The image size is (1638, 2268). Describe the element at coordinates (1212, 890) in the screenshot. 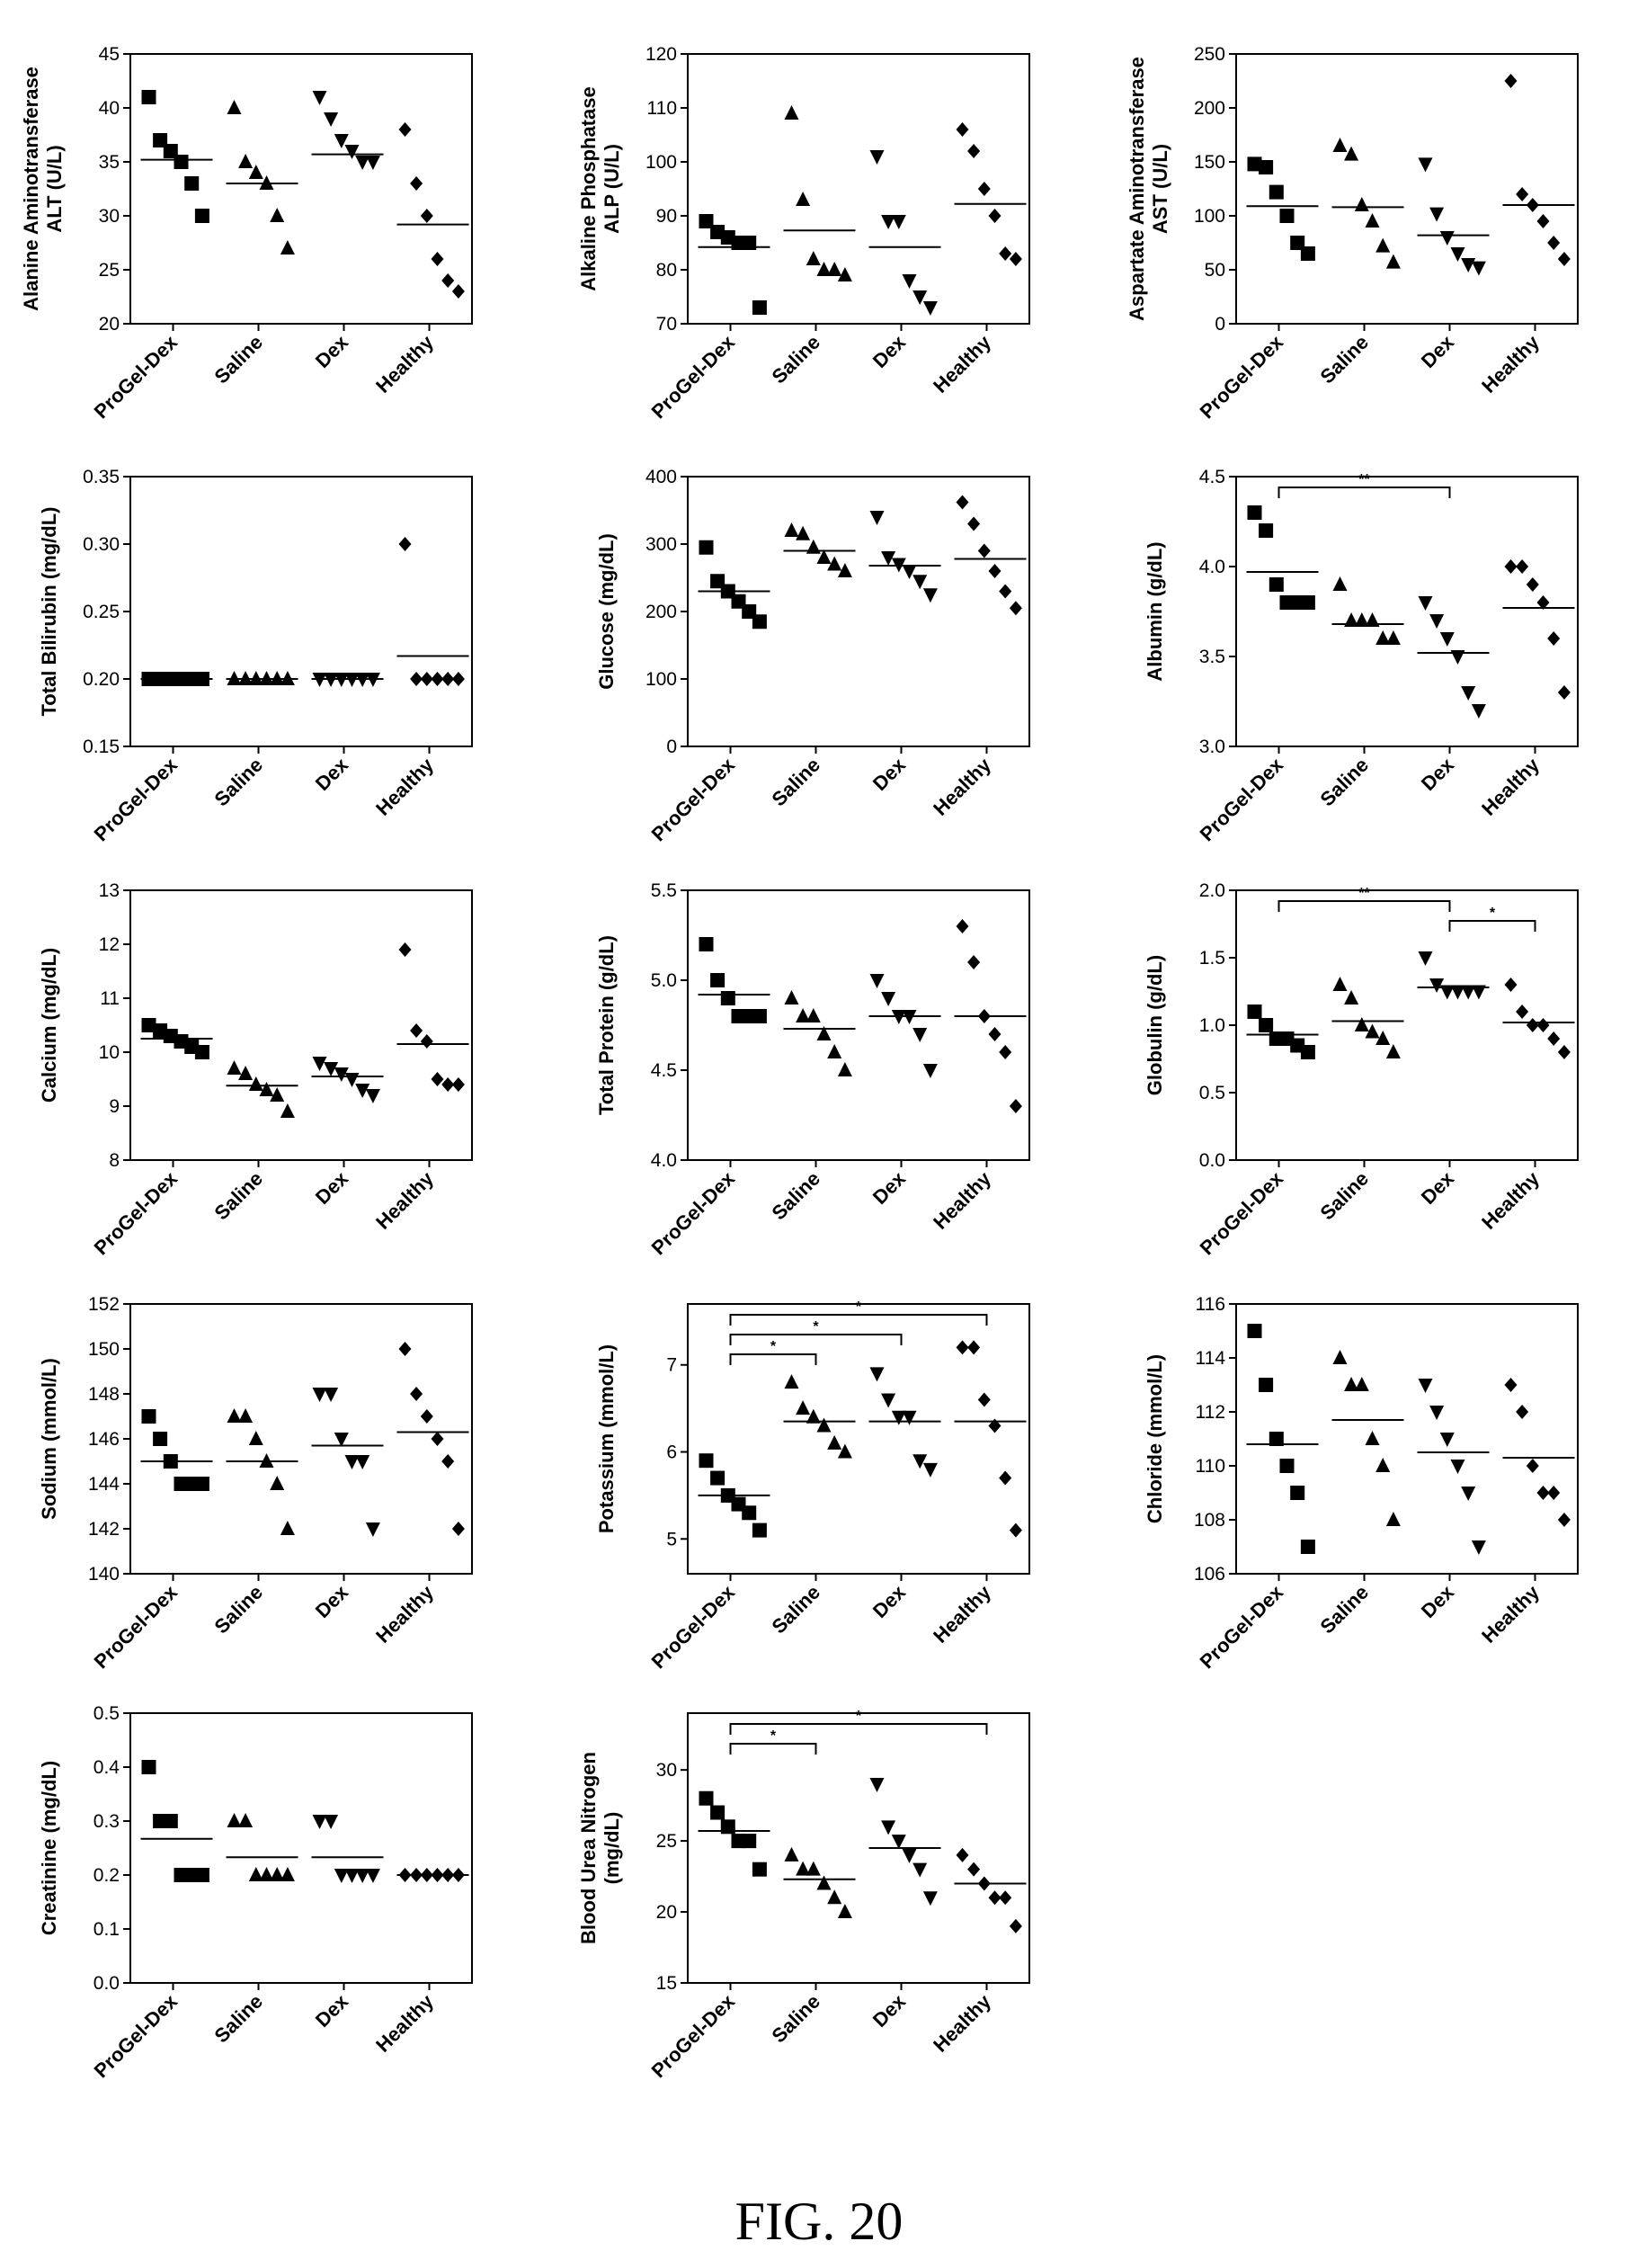

I see `y-tick-label: 2.0` at that location.